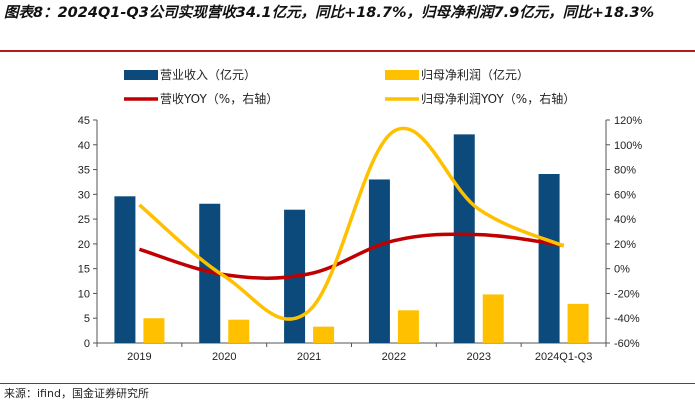 The width and height of the screenshot is (695, 403). I want to click on right-tick-label: 100%, so click(628, 146).